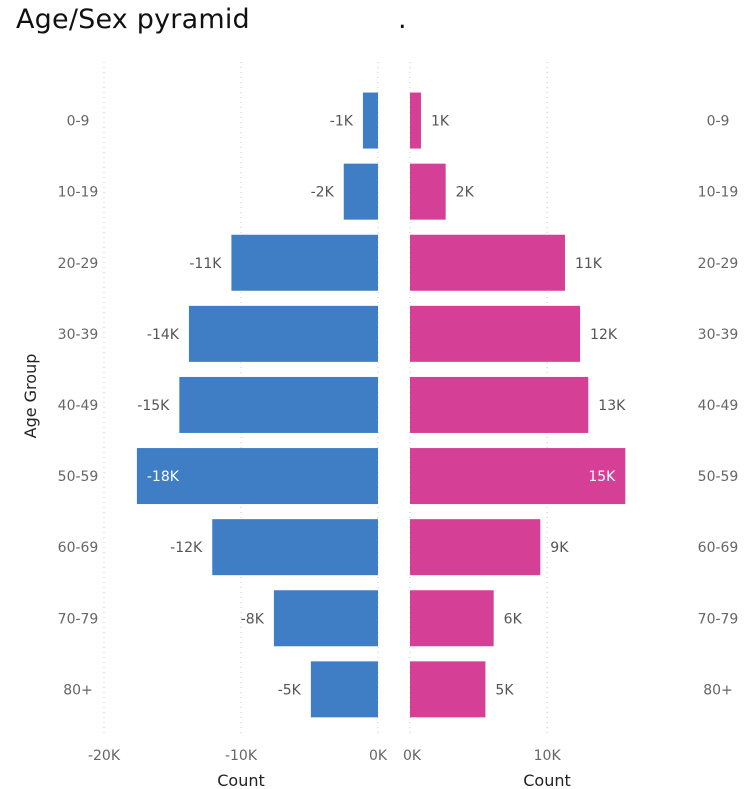  I want to click on data-label-right: 11K, so click(589, 264).